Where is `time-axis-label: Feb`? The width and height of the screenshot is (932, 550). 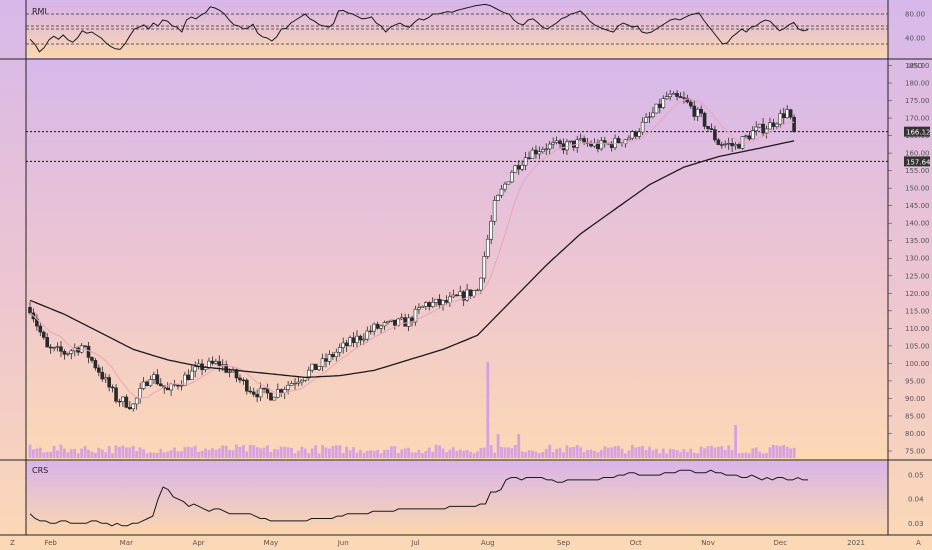
time-axis-label: Feb is located at coordinates (50, 543).